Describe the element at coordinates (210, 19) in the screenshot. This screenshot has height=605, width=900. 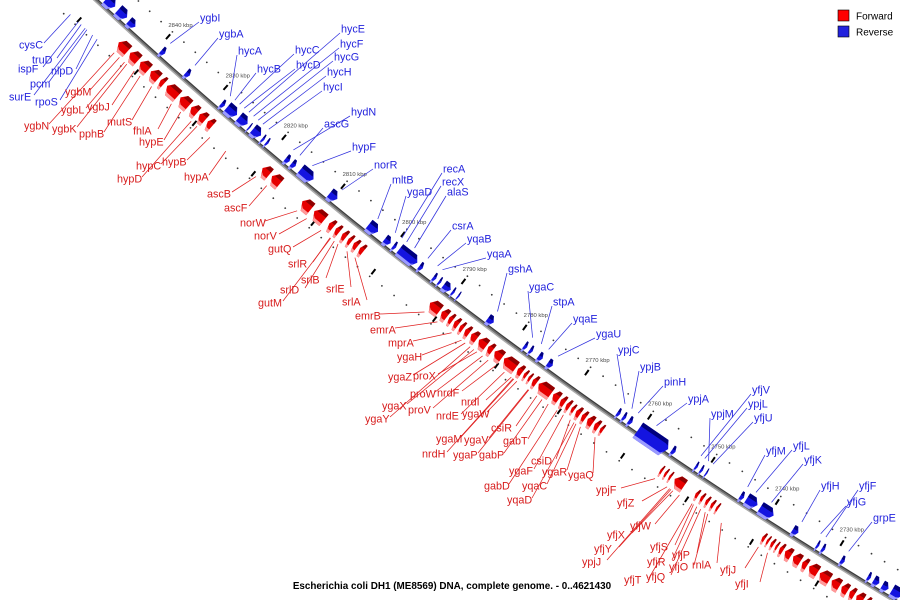
I see `svg-text: ygbI` at that location.